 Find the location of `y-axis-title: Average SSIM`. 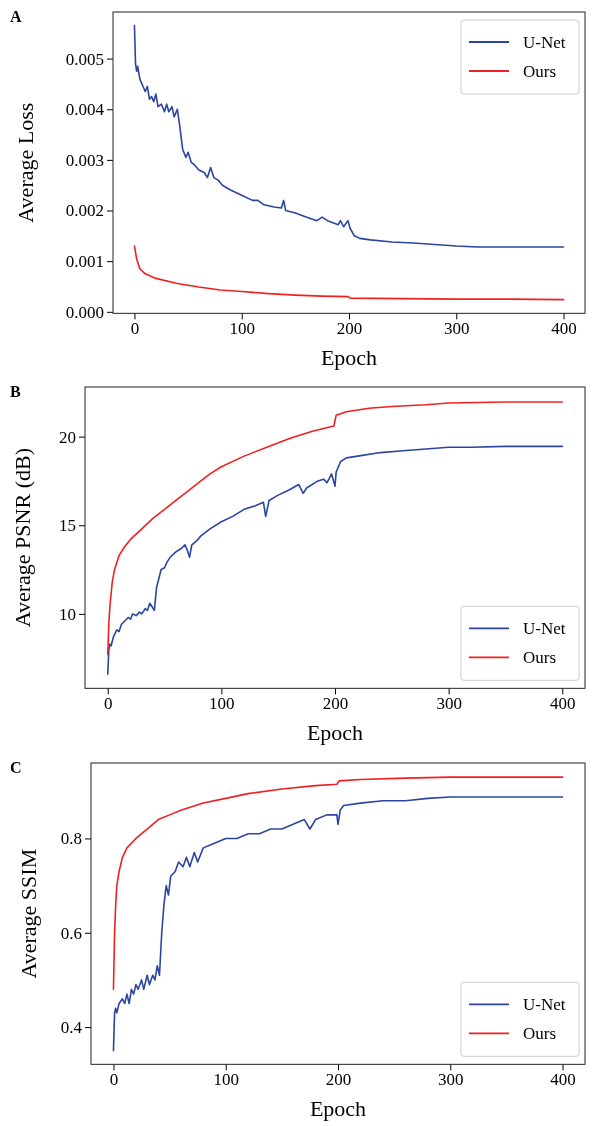

y-axis-title: Average SSIM is located at coordinates (28, 913).